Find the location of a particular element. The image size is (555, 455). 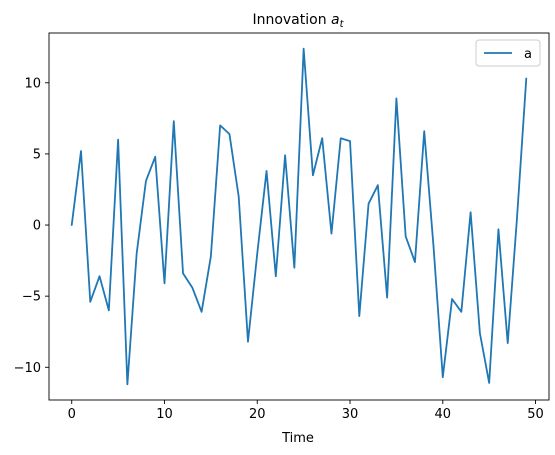

x-axis-ticks: 0 10 20 30 40 50 is located at coordinates (306, 411).